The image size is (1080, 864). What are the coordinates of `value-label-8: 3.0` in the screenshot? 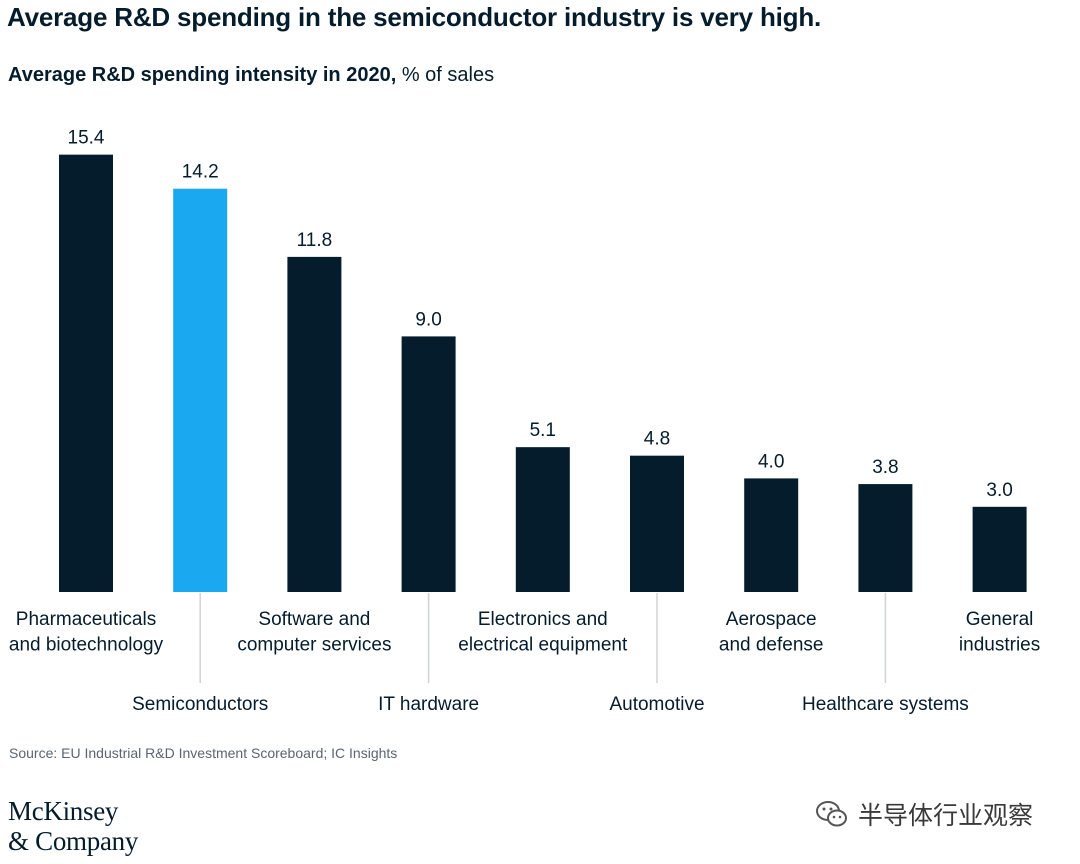 It's located at (999, 490).